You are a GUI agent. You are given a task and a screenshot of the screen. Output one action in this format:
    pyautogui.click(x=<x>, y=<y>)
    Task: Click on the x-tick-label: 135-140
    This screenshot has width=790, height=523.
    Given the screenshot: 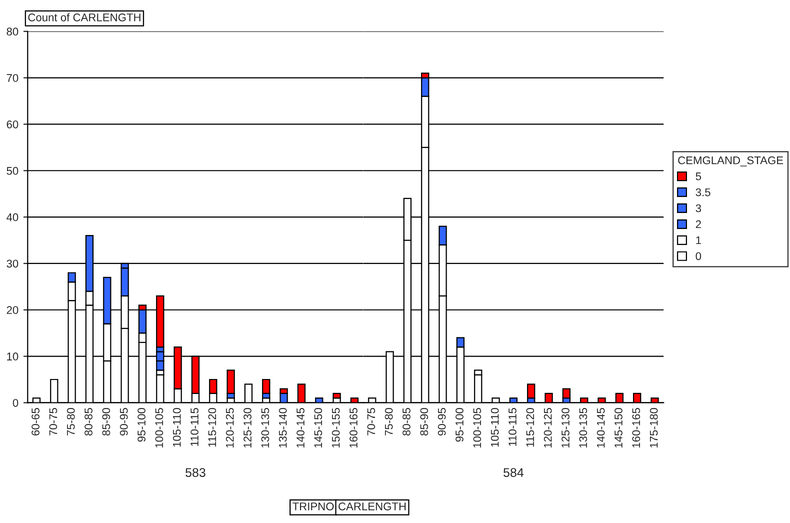 What is the action you would take?
    pyautogui.click(x=282, y=428)
    